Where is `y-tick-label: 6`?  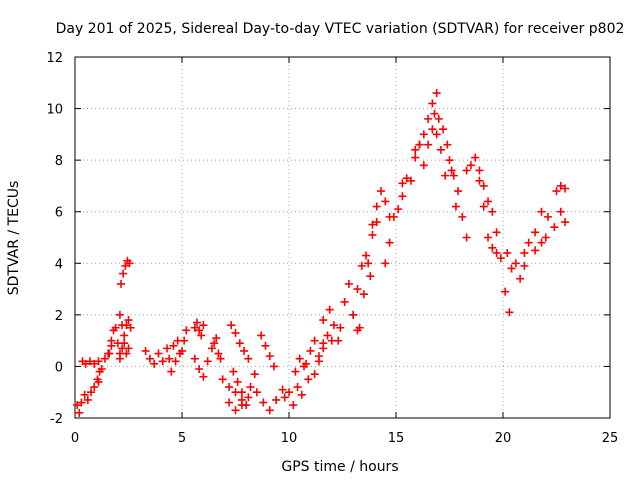
y-tick-label: 6 is located at coordinates (59, 213).